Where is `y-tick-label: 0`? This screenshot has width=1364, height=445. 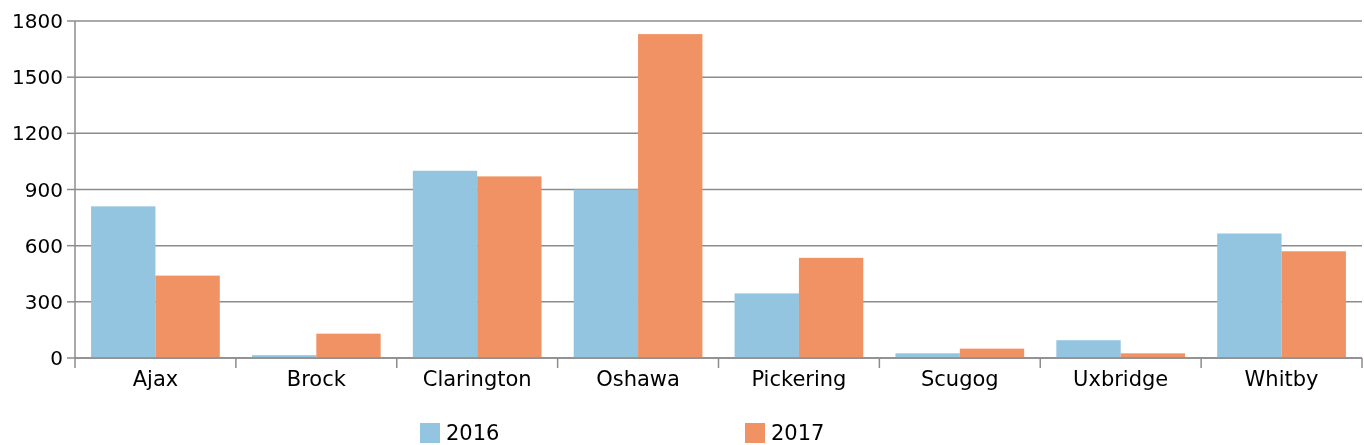
y-tick-label: 0 is located at coordinates (56, 358).